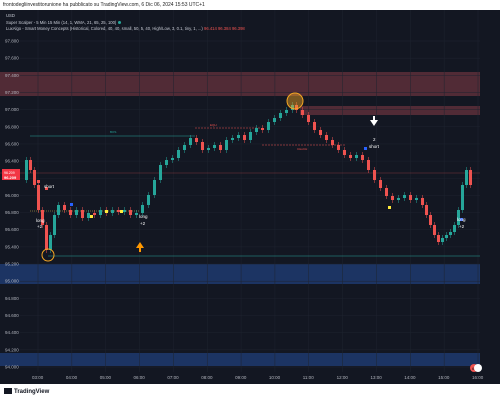 The image size is (500, 400). Describe the element at coordinates (140, 247) in the screenshot. I see `up-arrow-icon` at that location.